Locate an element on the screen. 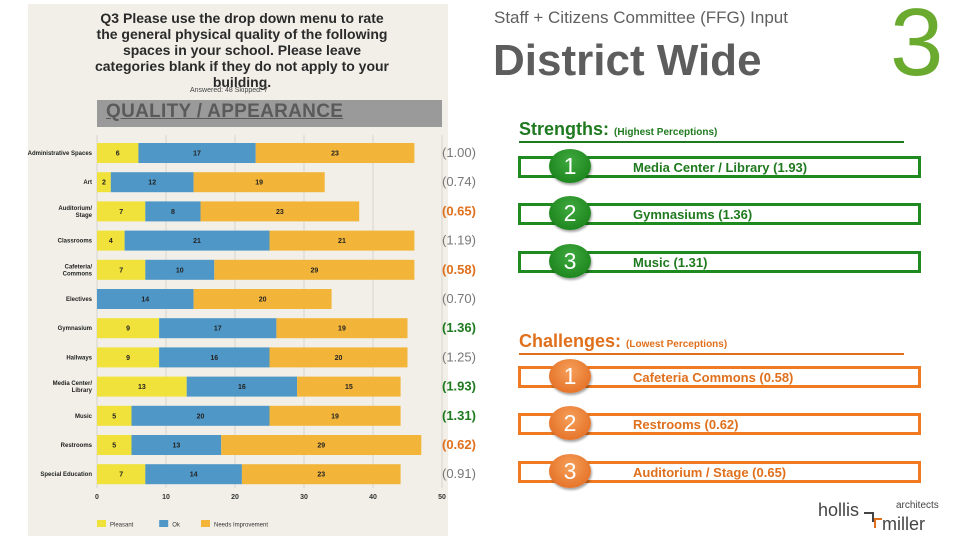 This screenshot has height=540, width=960. page-number: 3 is located at coordinates (917, 48).